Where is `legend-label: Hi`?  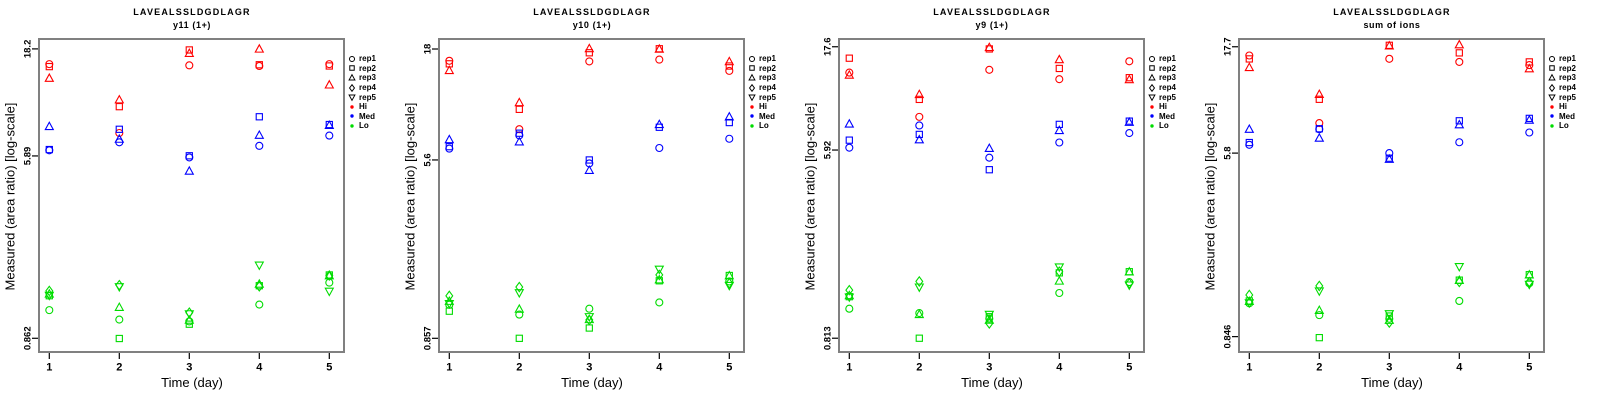 legend-label: Hi is located at coordinates (1163, 107).